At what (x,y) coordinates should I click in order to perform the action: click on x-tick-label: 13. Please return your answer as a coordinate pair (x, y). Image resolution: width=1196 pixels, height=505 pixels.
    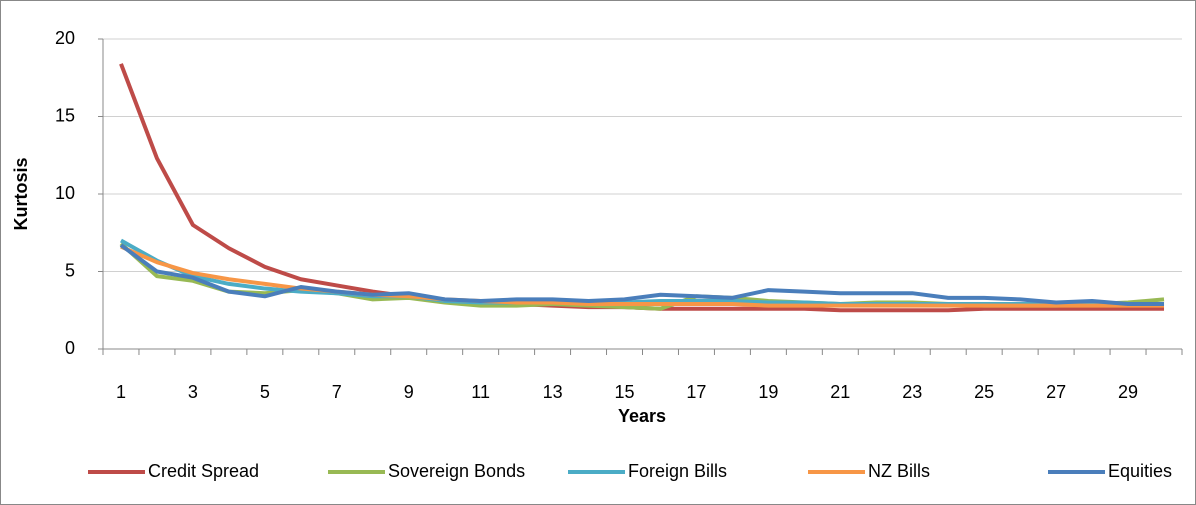
    Looking at the image, I should click on (553, 392).